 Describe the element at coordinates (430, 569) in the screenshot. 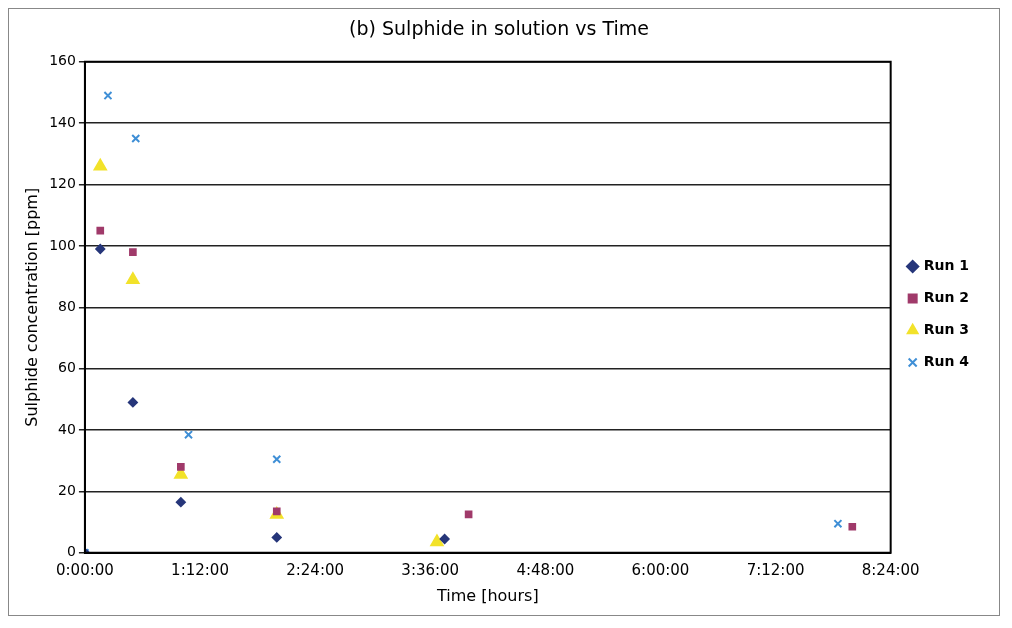

I see `x-tick-label: 3:36:00` at that location.